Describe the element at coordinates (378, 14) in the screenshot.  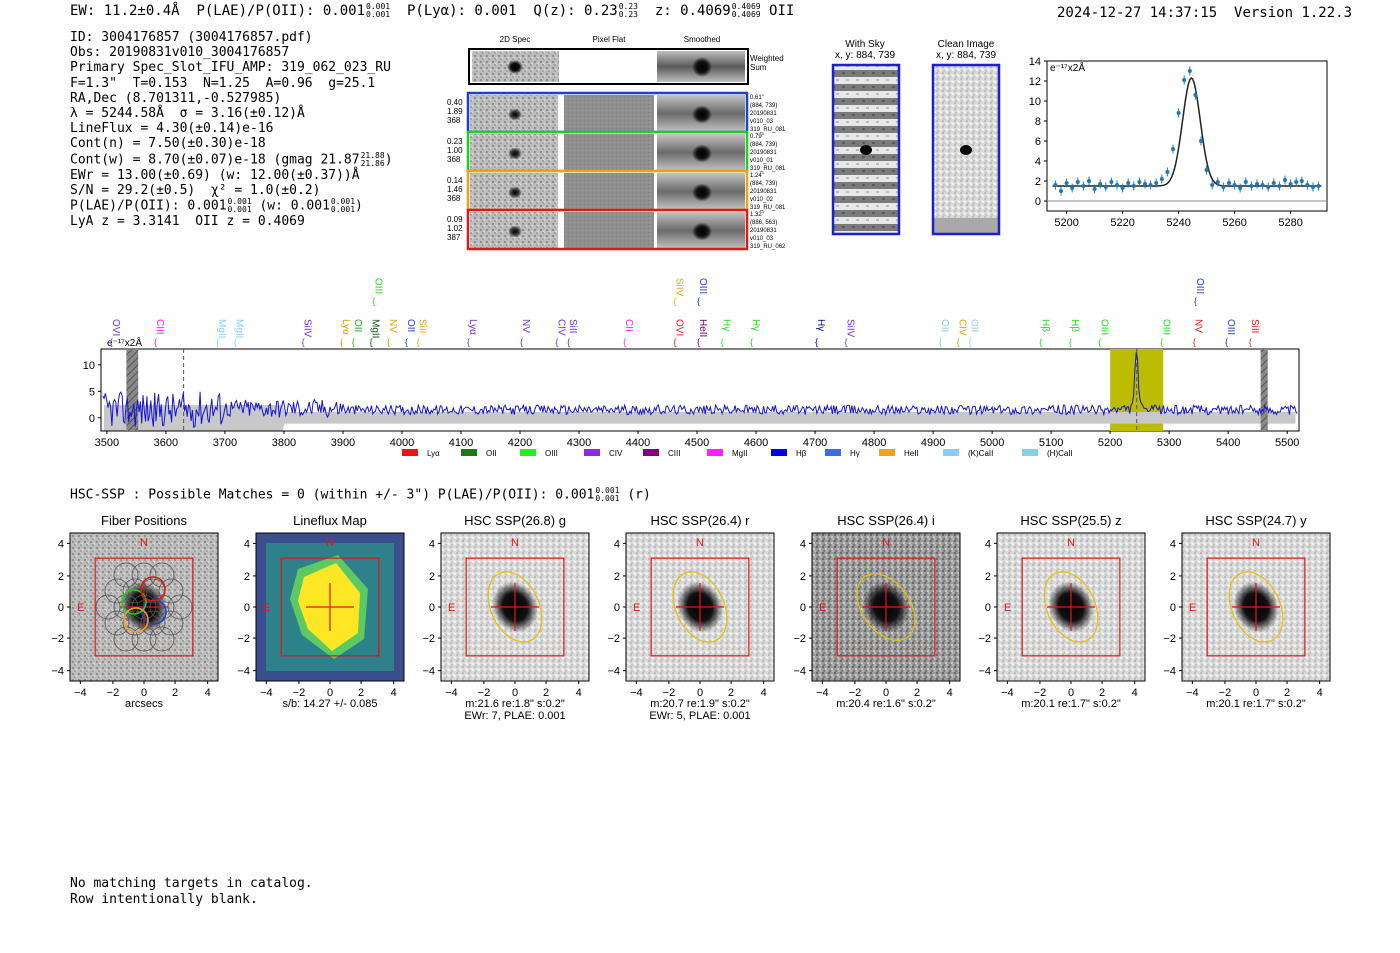
I see `plae-lower: 0.001` at that location.